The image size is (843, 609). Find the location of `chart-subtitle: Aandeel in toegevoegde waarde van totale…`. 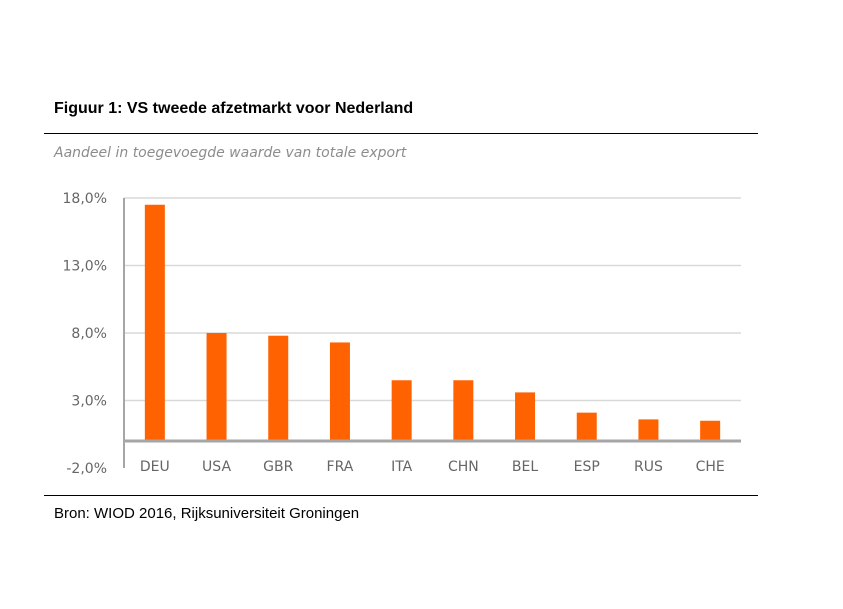

chart-subtitle: Aandeel in toegevoegde waarde van totale… is located at coordinates (230, 153).